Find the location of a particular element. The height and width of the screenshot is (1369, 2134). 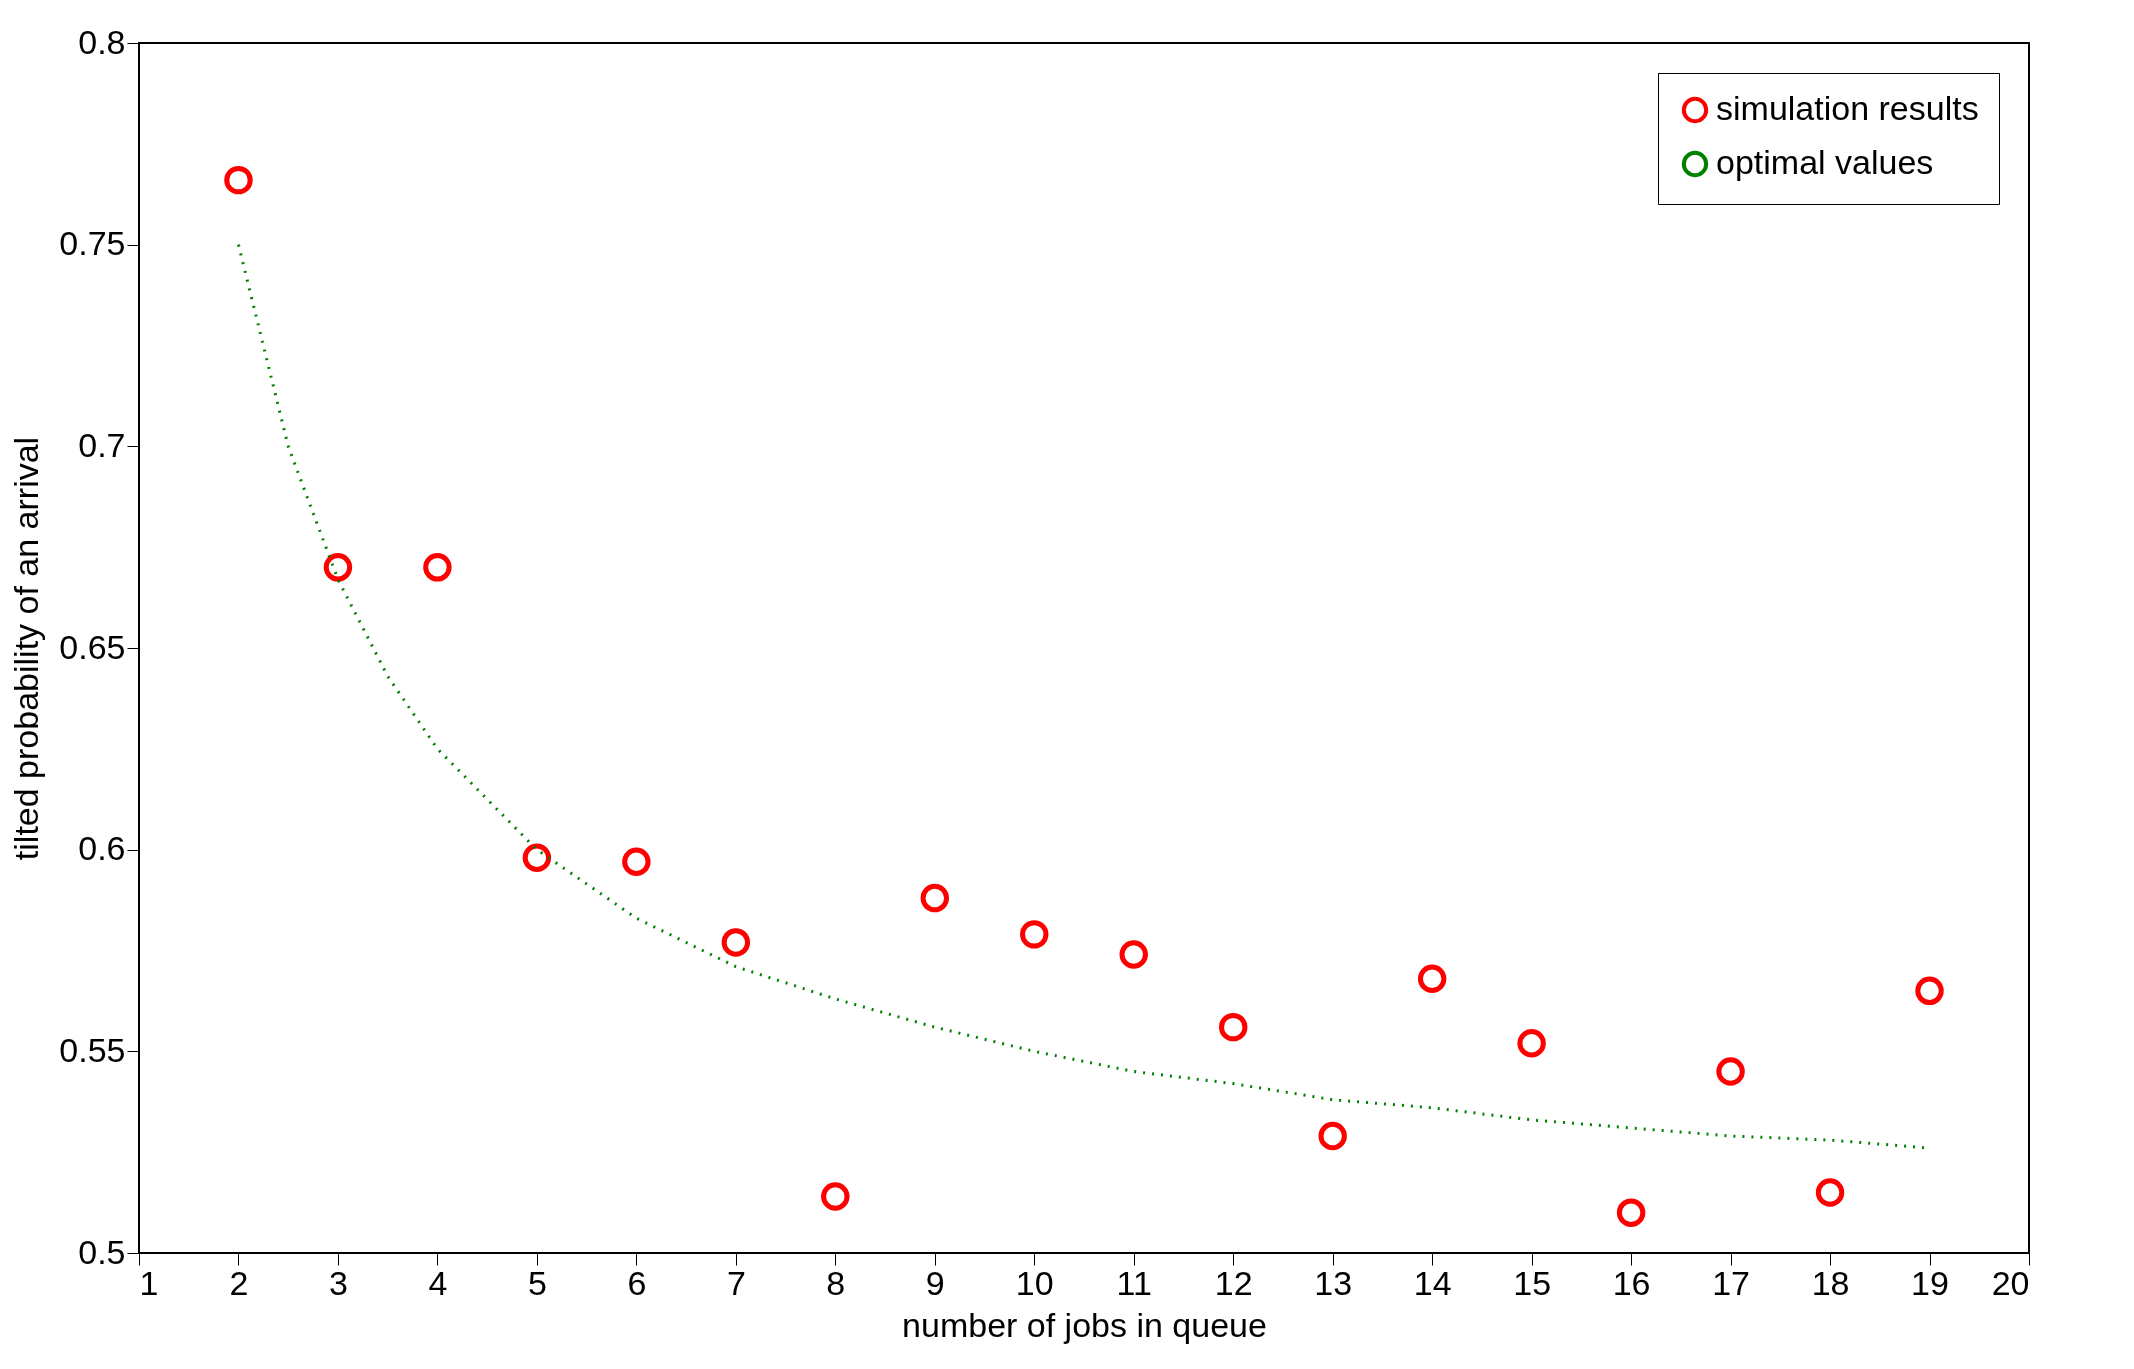

legend-label: optimal values is located at coordinates (1825, 162).